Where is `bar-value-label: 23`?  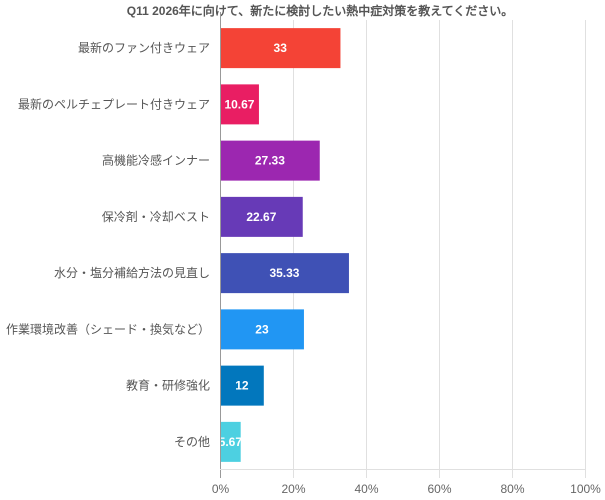
bar-value-label: 23 is located at coordinates (262, 329).